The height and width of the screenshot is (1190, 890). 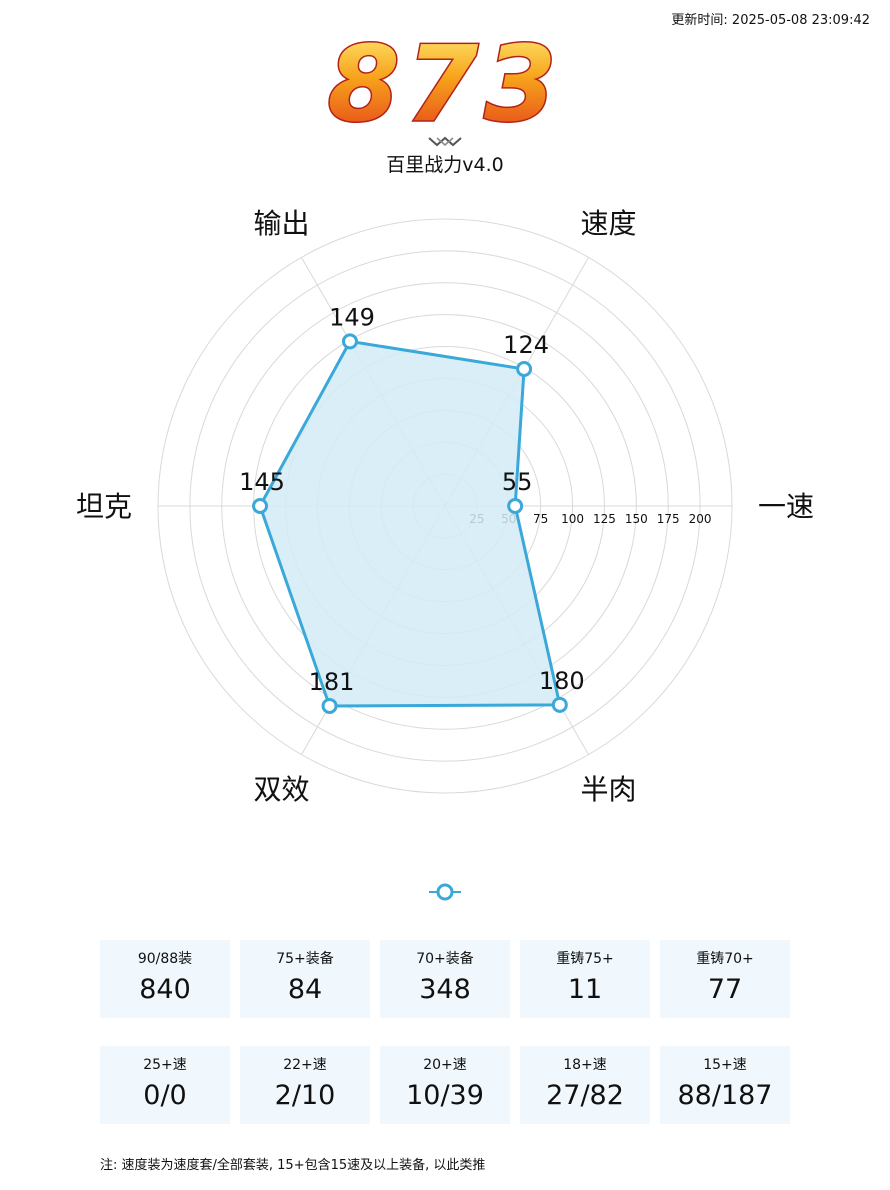 What do you see at coordinates (165, 1095) in the screenshot?
I see `stat-value: 0/0` at bounding box center [165, 1095].